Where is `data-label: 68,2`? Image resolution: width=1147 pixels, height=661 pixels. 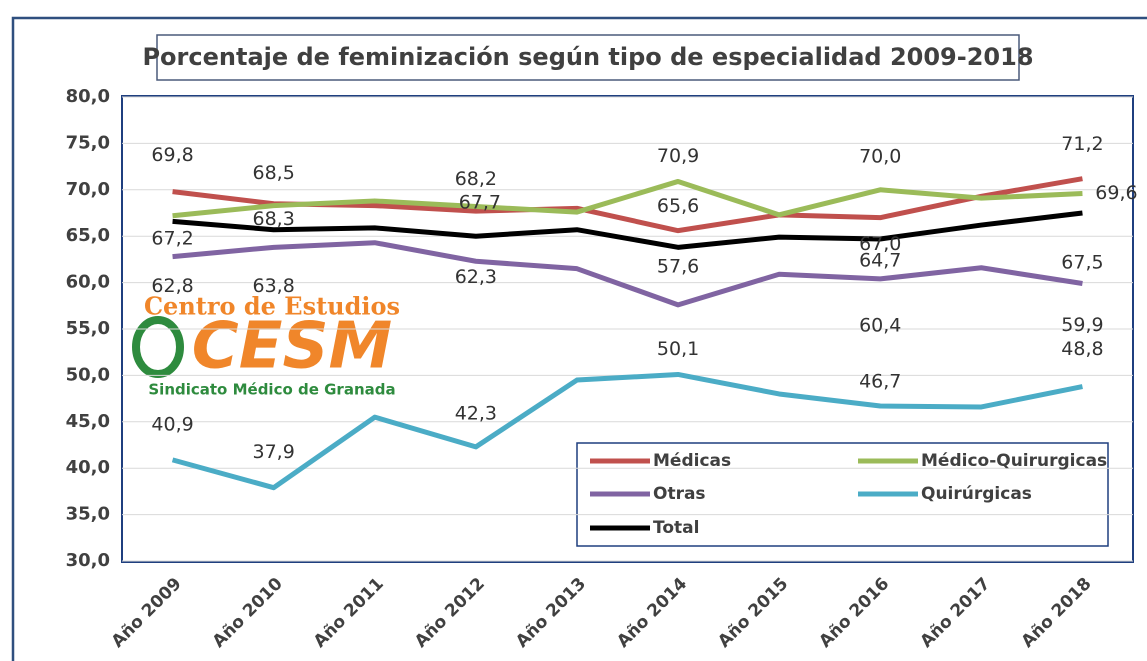 data-label: 68,2 is located at coordinates (476, 179).